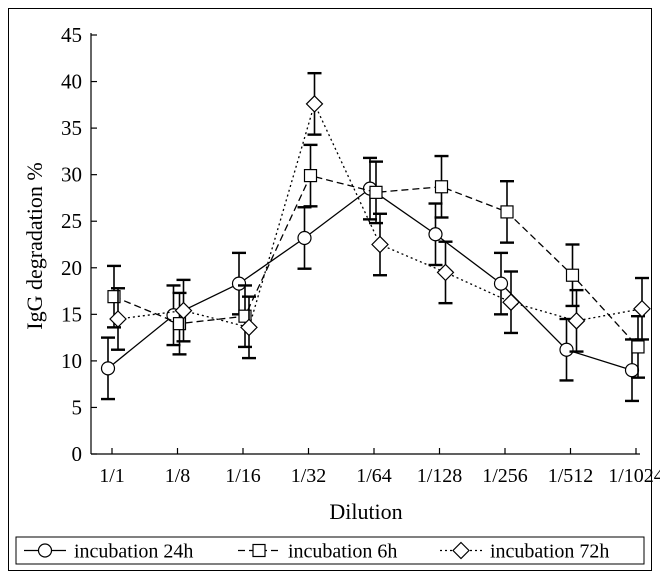  What do you see at coordinates (243, 476) in the screenshot?
I see `x-tick-label: 1/16` at bounding box center [243, 476].